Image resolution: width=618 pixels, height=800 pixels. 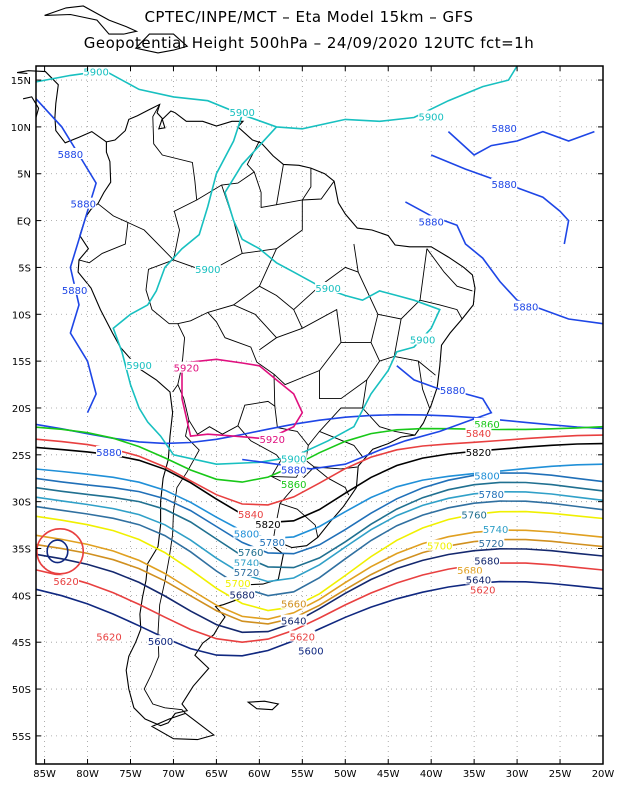 I want to click on lon-label: 30W, so click(x=517, y=774).